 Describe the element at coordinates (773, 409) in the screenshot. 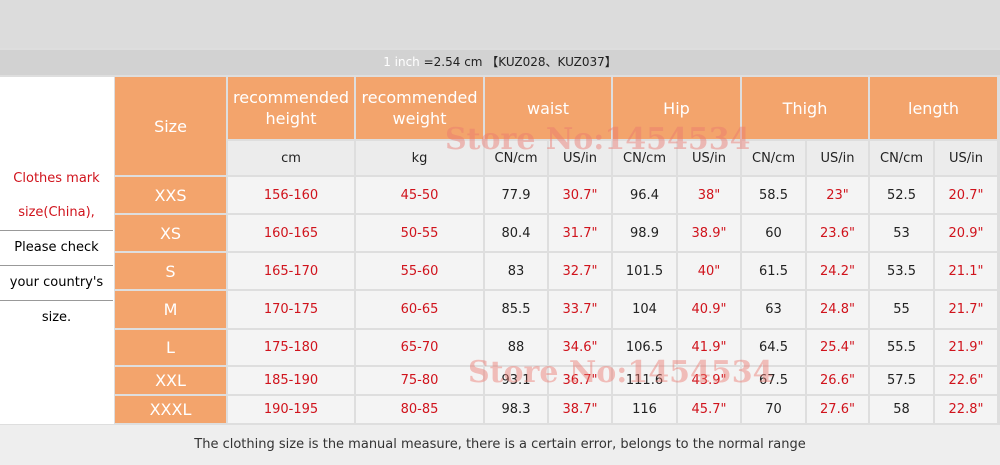

I see `size-value: 70` at that location.